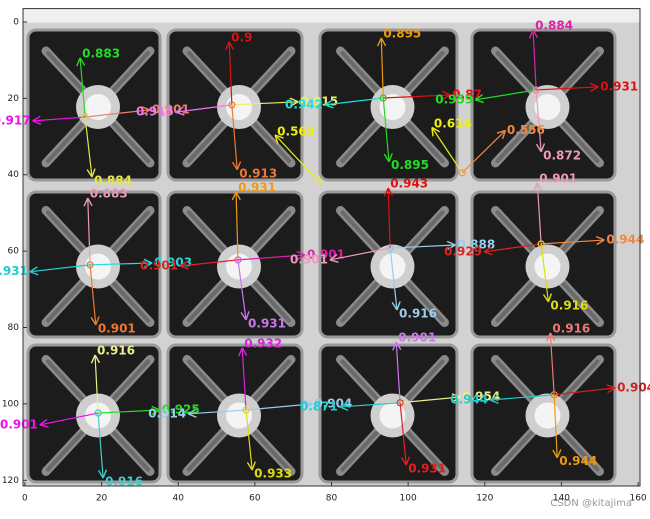 The width and height of the screenshot is (650, 519). Describe the element at coordinates (16, 22) in the screenshot. I see `y-tick-label: 0` at that location.